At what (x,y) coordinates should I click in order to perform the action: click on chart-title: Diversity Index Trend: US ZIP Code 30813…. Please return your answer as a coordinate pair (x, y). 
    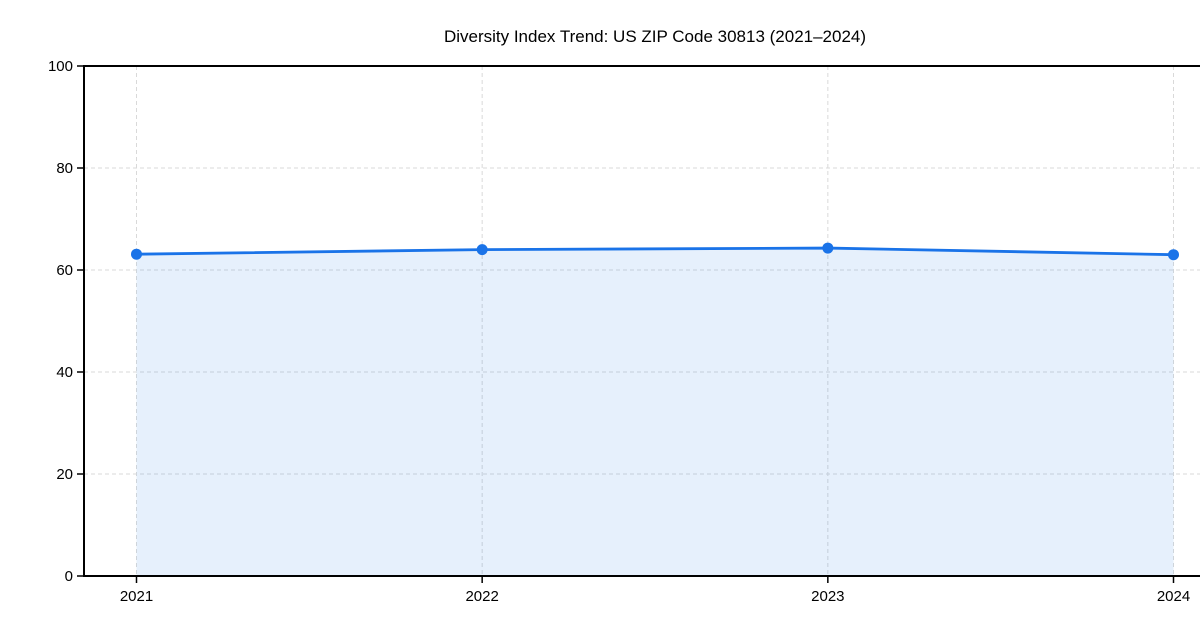
    Looking at the image, I should click on (655, 36).